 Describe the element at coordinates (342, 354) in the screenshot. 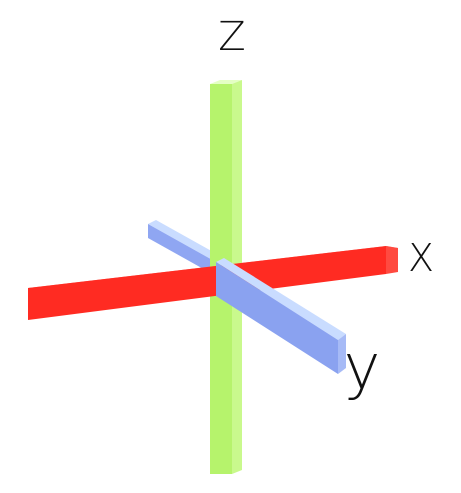

I see `y-axis-front-side-face` at that location.